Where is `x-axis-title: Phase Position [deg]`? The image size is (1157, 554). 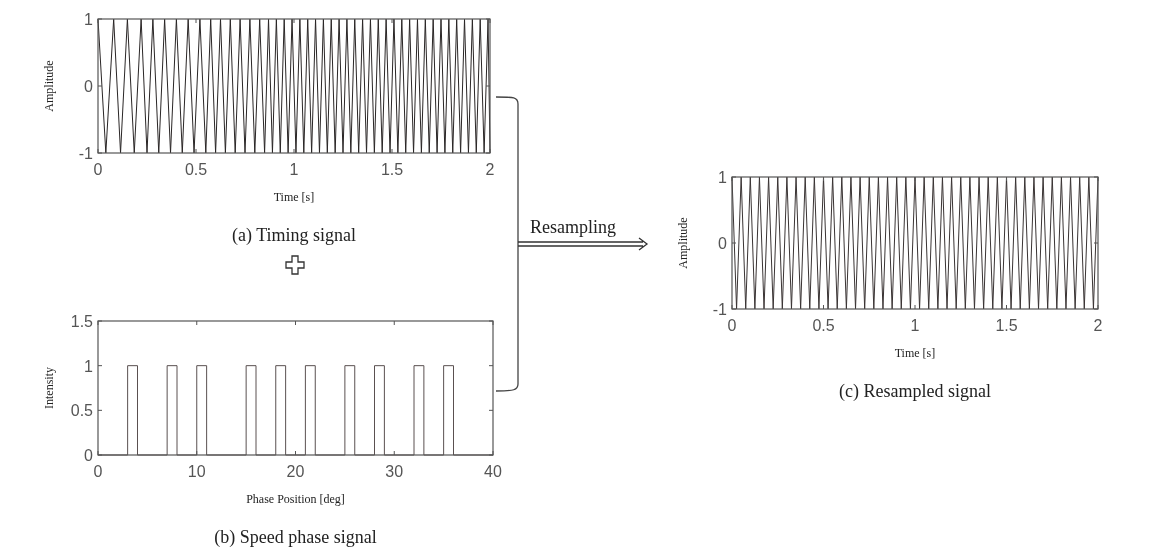
x-axis-title: Phase Position [deg] is located at coordinates (295, 499).